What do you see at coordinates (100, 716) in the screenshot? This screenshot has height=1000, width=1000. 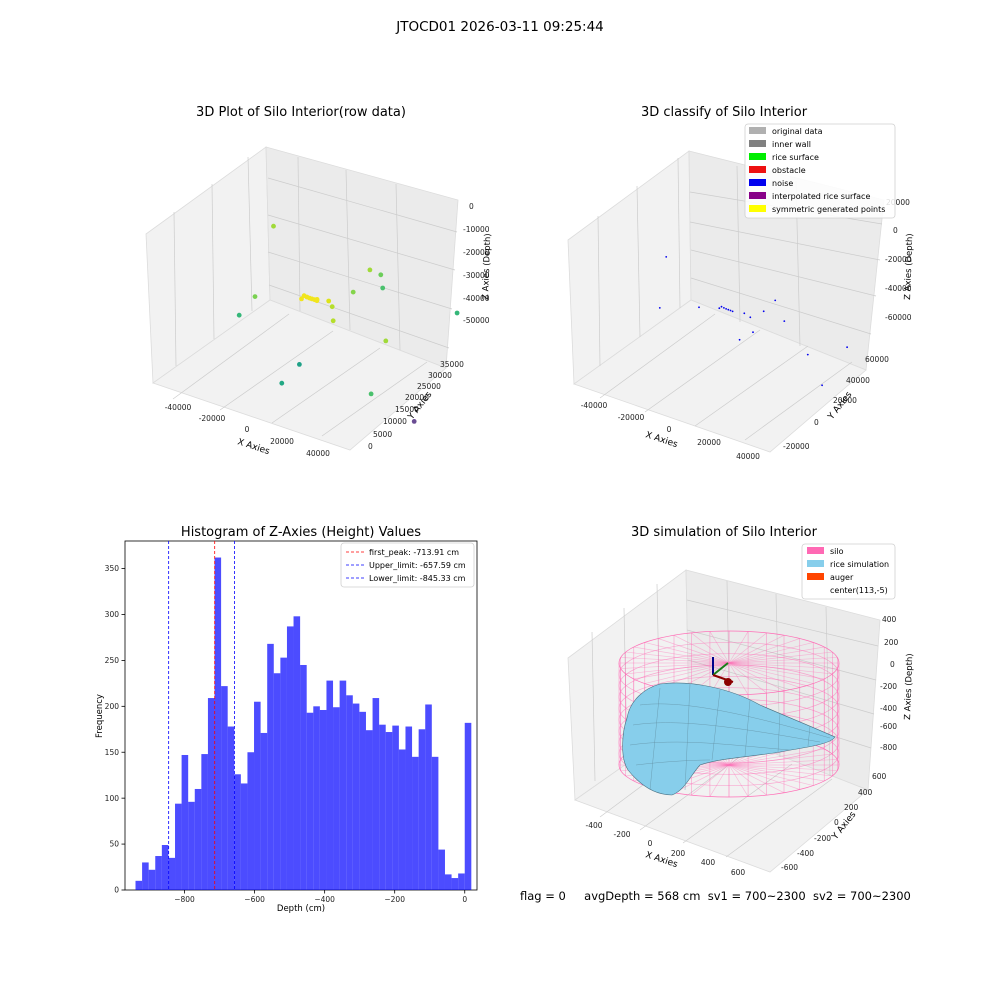 I see `histogram-ylabel: Frequency` at bounding box center [100, 716].